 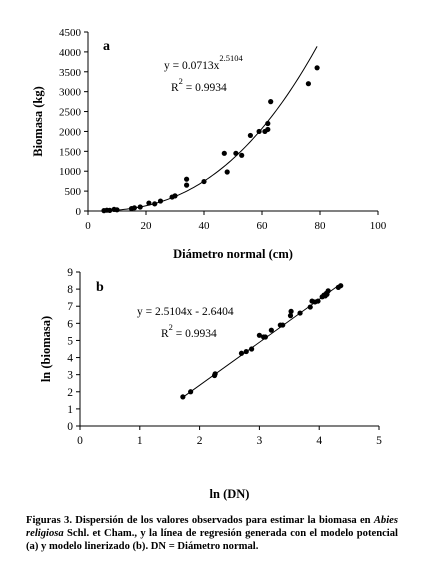 I want to click on x-tick-label: 2, so click(x=200, y=441).